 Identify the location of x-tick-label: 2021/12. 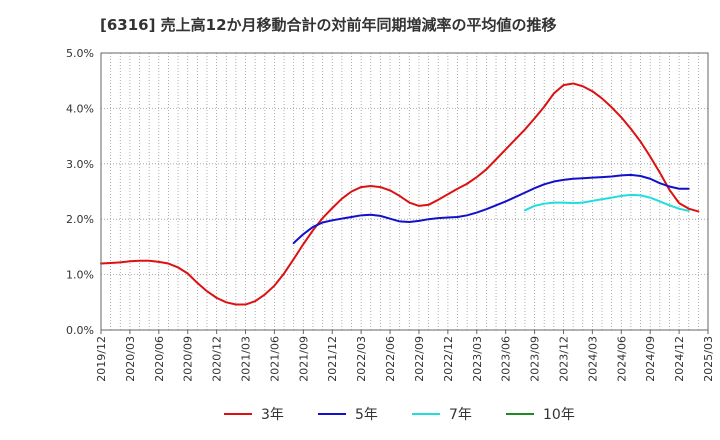
(332, 359).